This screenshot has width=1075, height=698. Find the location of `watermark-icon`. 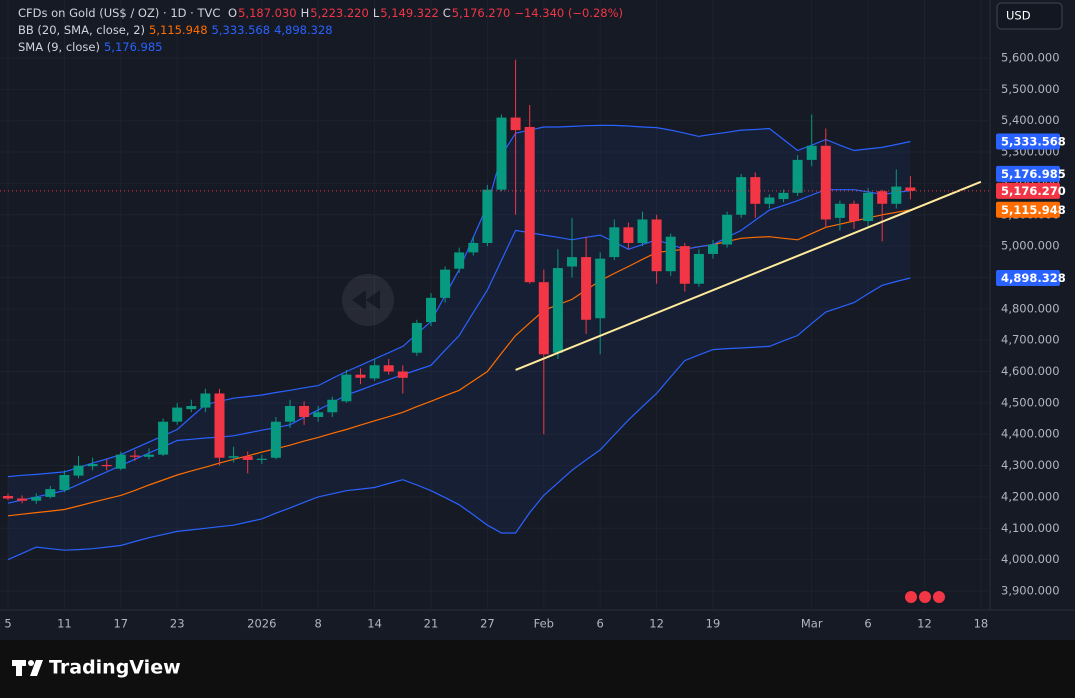

watermark-icon is located at coordinates (368, 300).